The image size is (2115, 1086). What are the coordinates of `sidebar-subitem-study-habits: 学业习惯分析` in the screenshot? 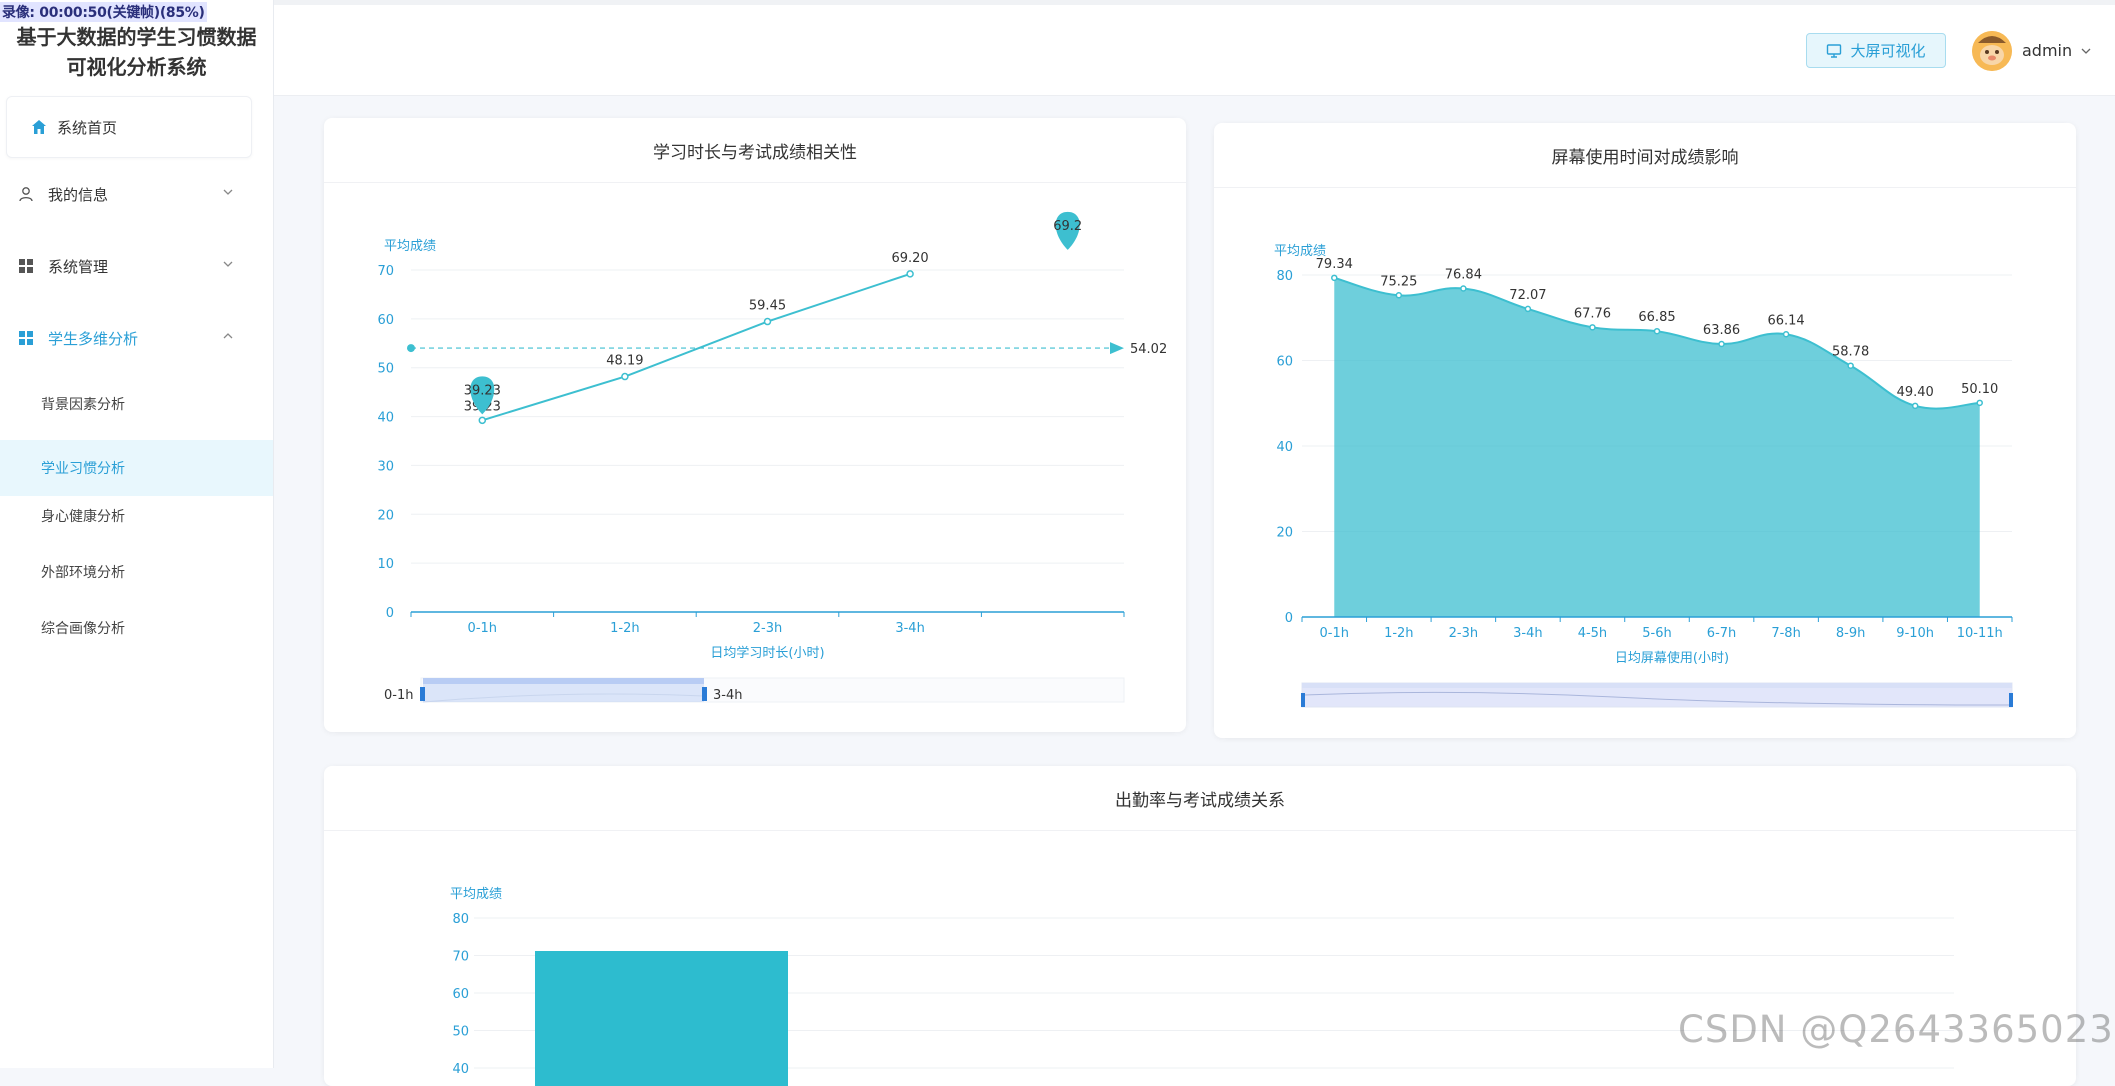 It's located at (136, 468).